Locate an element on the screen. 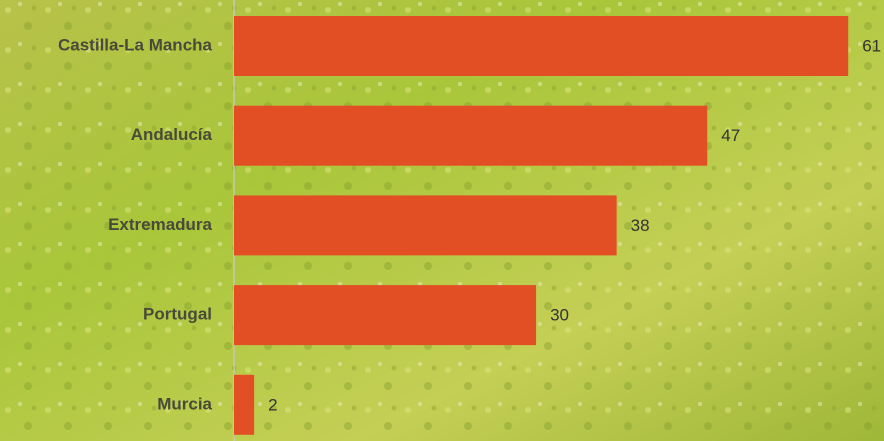  category-label: Castilla-La Mancha is located at coordinates (135, 44).